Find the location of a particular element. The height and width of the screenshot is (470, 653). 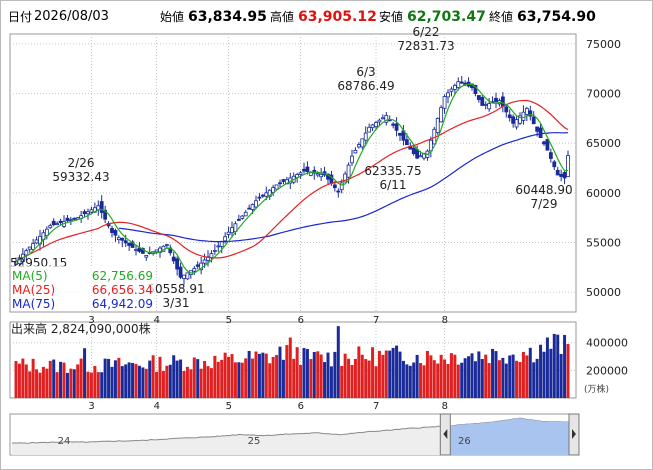

volume-x-tick-label: 8 is located at coordinates (445, 406).